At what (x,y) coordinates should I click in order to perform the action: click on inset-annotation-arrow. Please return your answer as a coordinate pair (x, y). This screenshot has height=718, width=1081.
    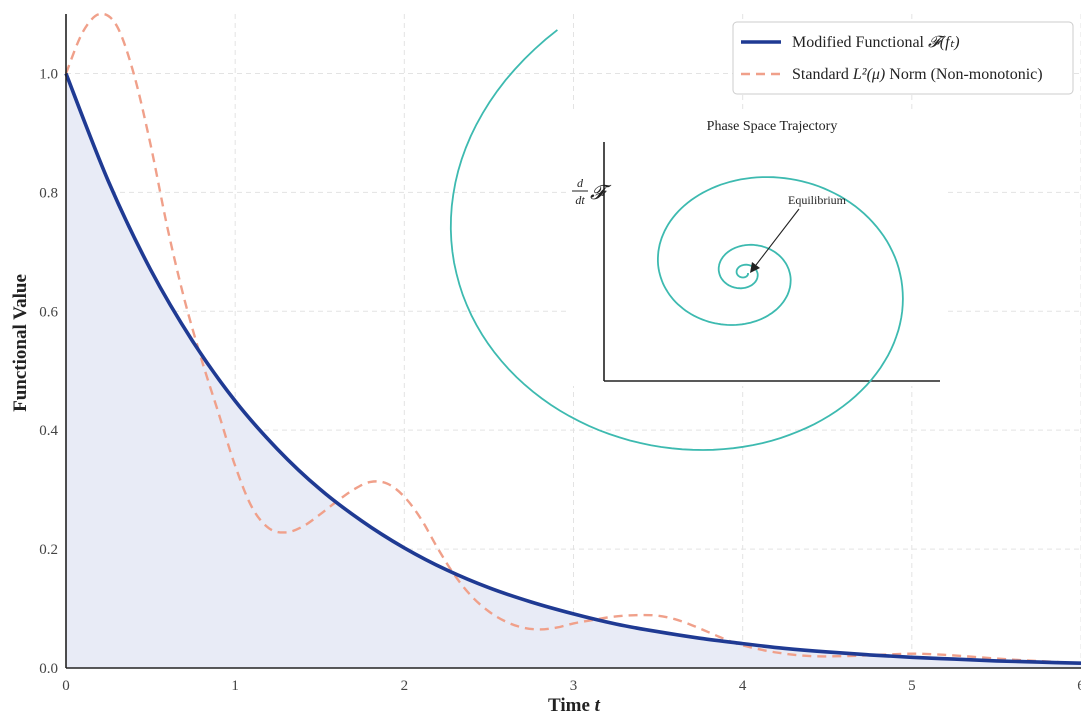
    Looking at the image, I should click on (777, 237).